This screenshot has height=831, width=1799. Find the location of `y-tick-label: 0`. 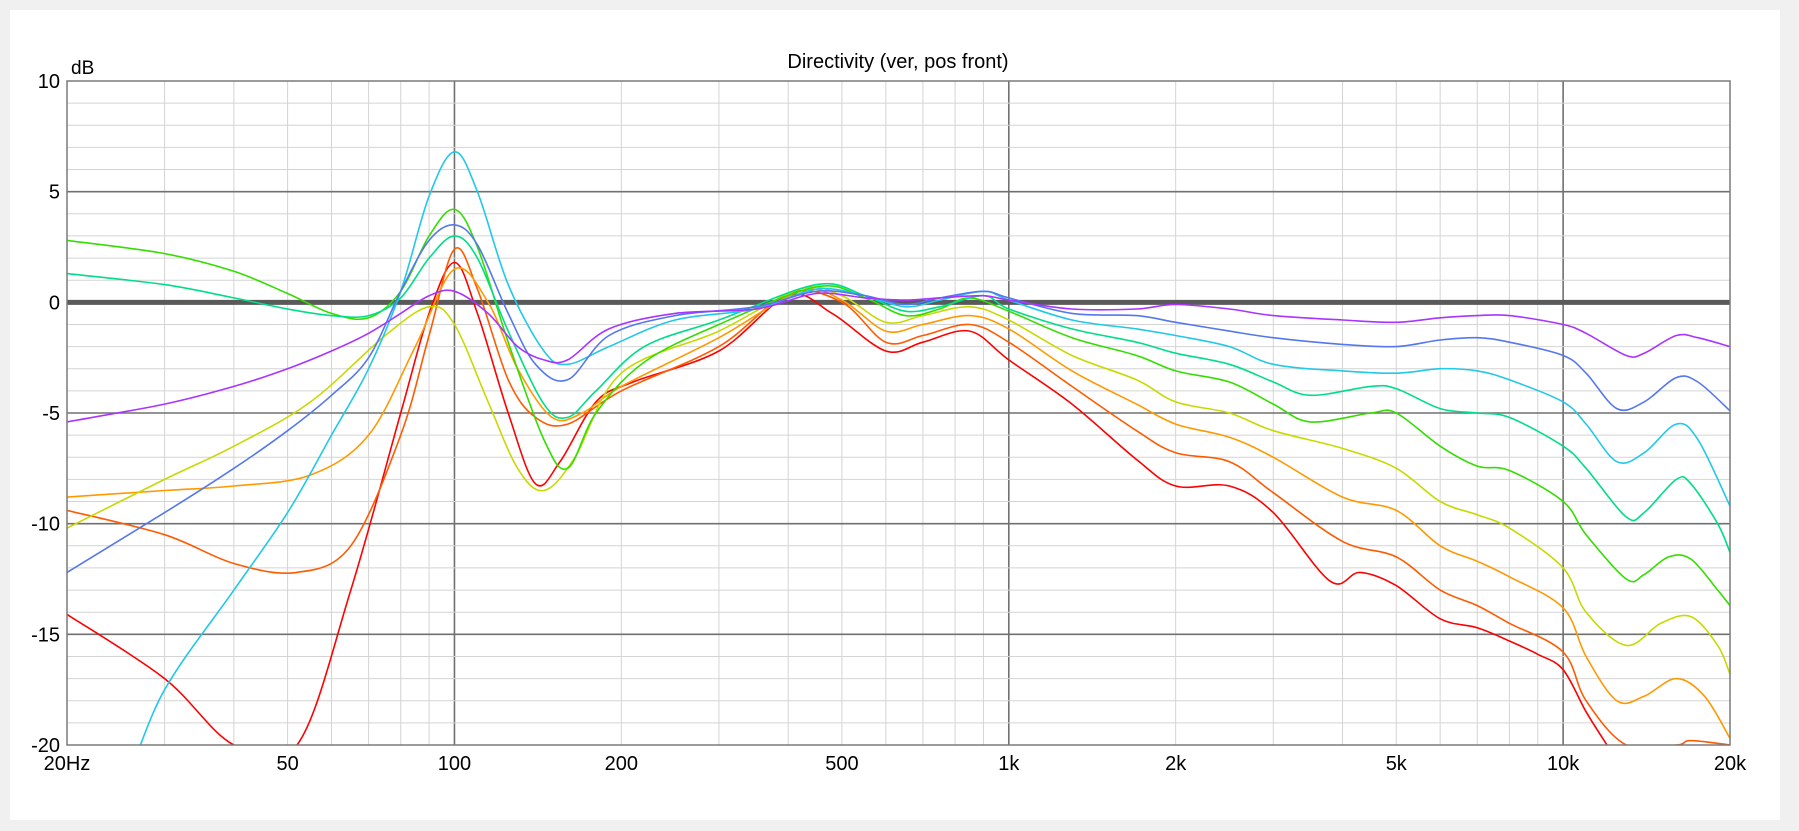

y-tick-label: 0 is located at coordinates (54, 303).